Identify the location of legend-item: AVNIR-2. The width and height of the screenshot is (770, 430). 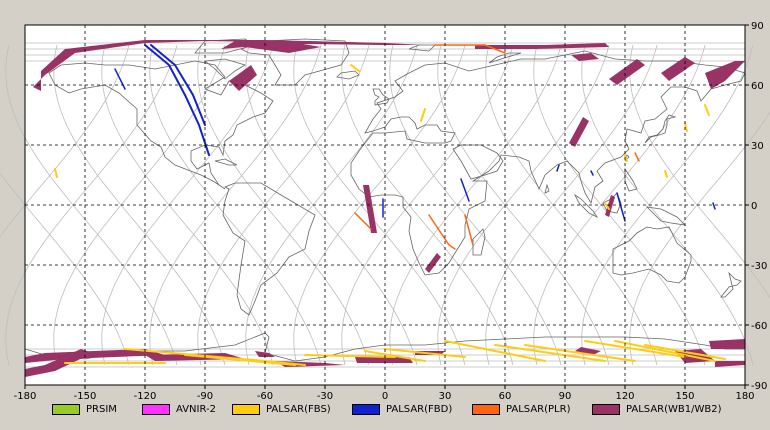
(179, 409).